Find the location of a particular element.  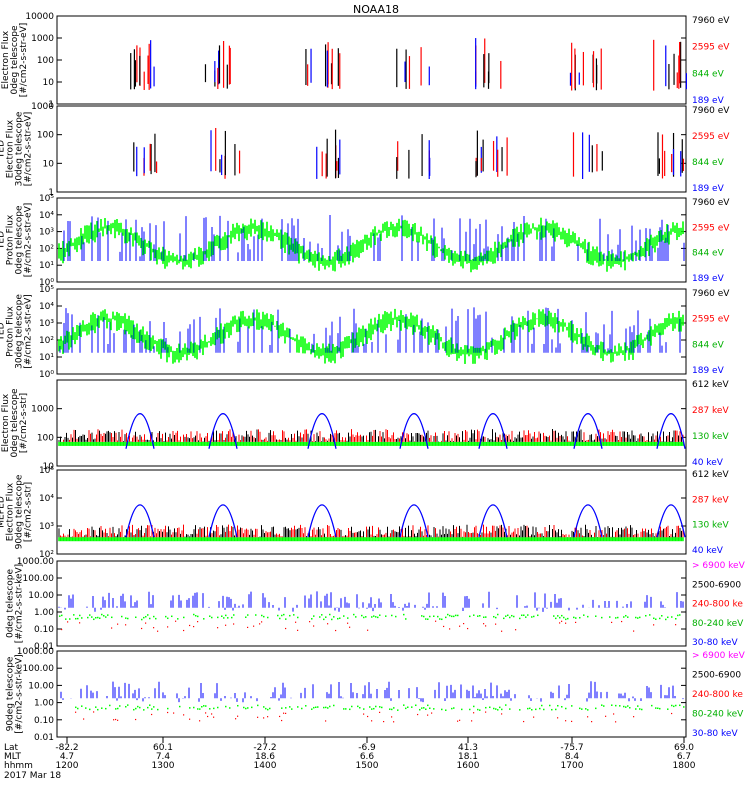

legend-entry: > 6900 keV is located at coordinates (719, 656).